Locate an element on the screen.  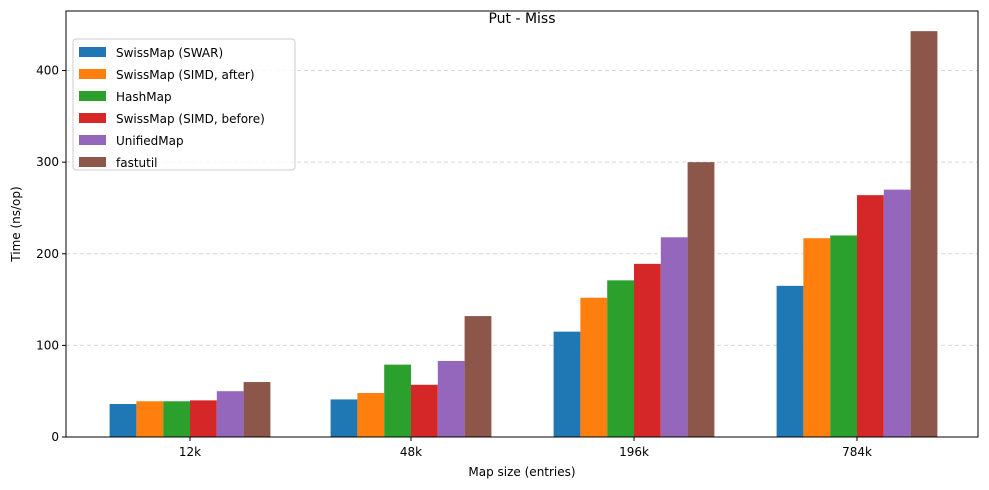
x-axis-ticks: 12k 48k 196k 784k is located at coordinates (525, 448).